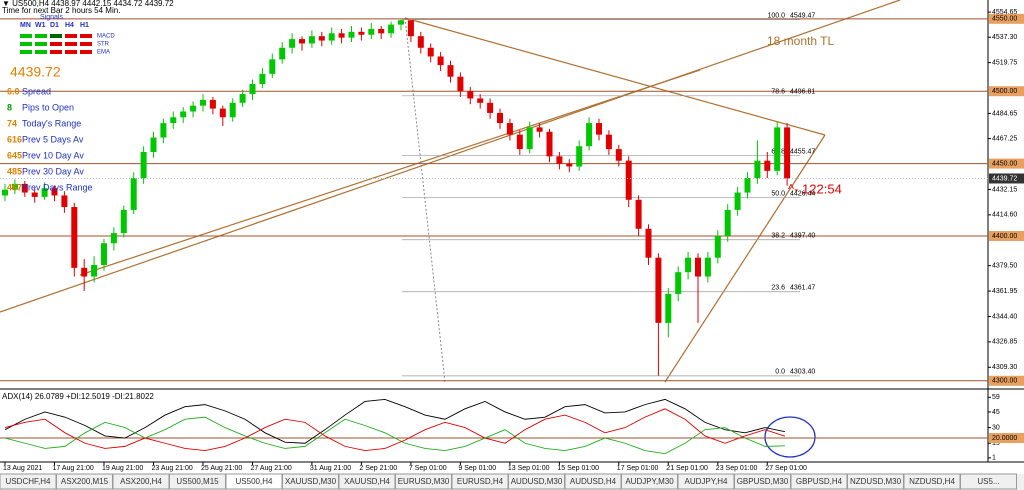  What do you see at coordinates (763, 481) in the screenshot?
I see `tab-label: GBPUSD,M30` at bounding box center [763, 481].